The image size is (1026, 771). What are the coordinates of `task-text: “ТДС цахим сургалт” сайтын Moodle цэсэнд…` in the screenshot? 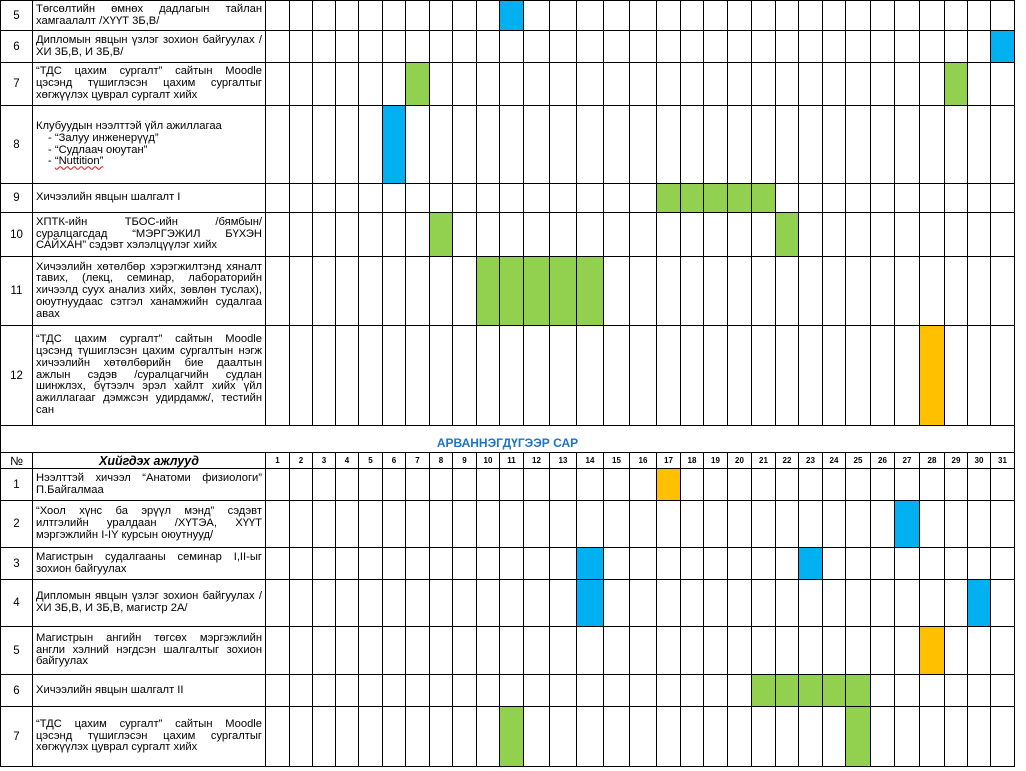 It's located at (149, 374).